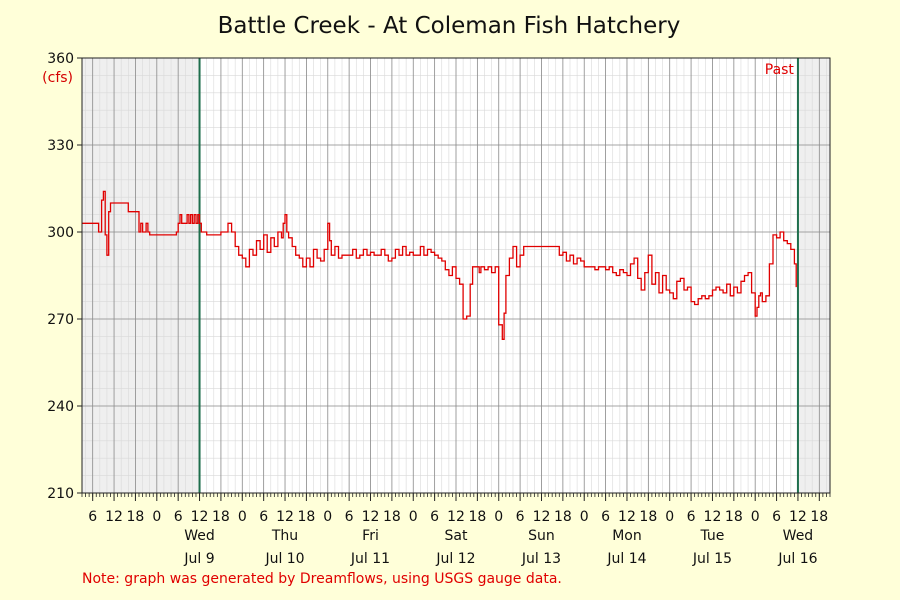  Describe the element at coordinates (712, 559) in the screenshot. I see `day-date-label: Jul 15` at that location.